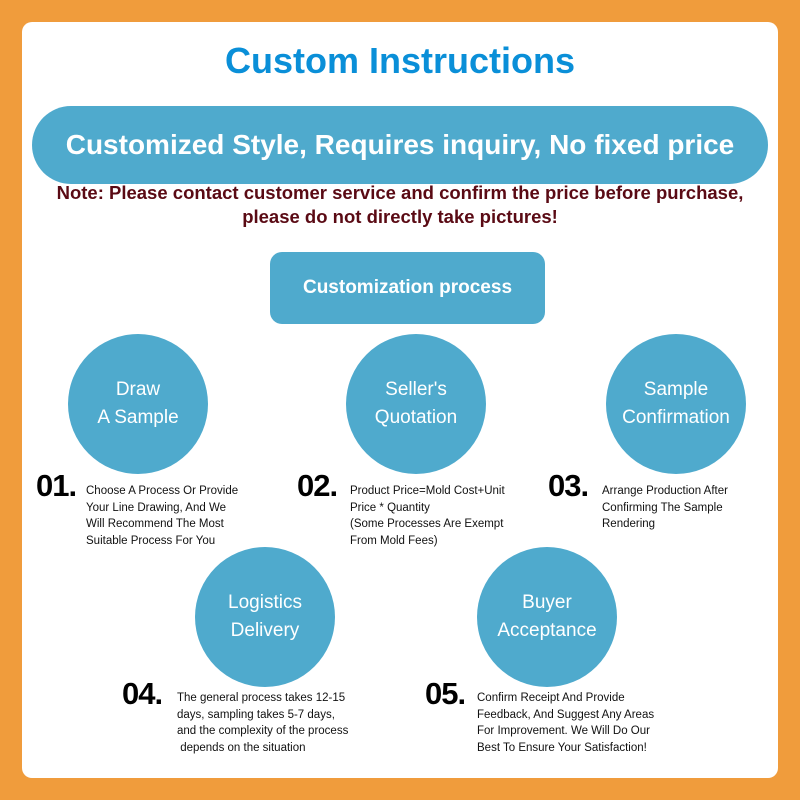  Describe the element at coordinates (400, 216) in the screenshot. I see `note-line-2: please do not directly take pictures!` at that location.